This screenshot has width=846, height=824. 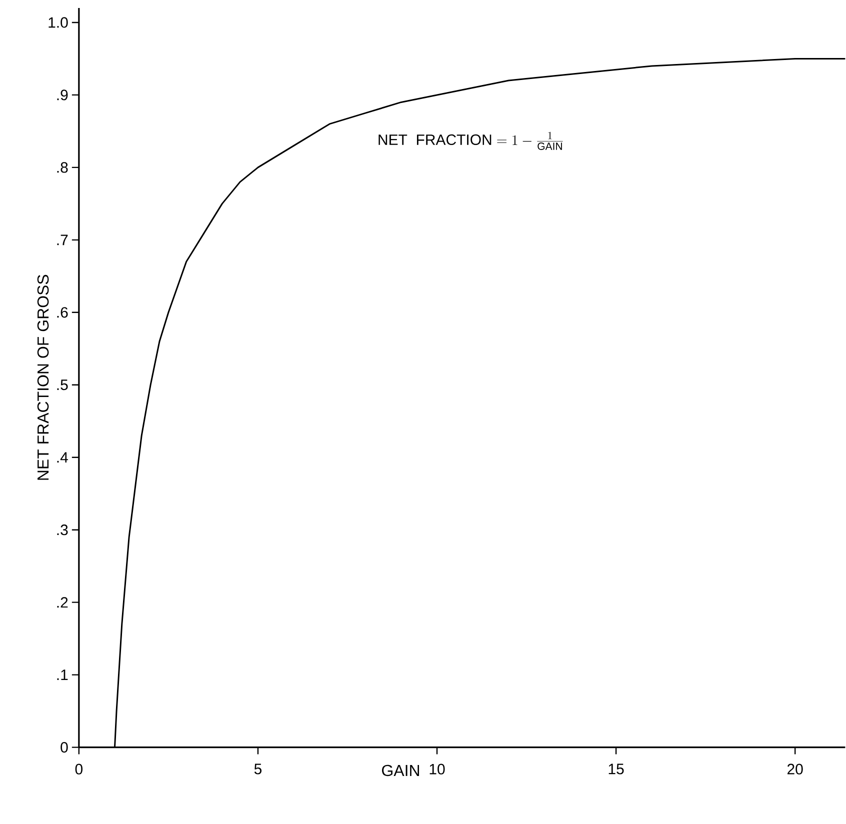 I want to click on x-tick-label: 5, so click(x=258, y=769).